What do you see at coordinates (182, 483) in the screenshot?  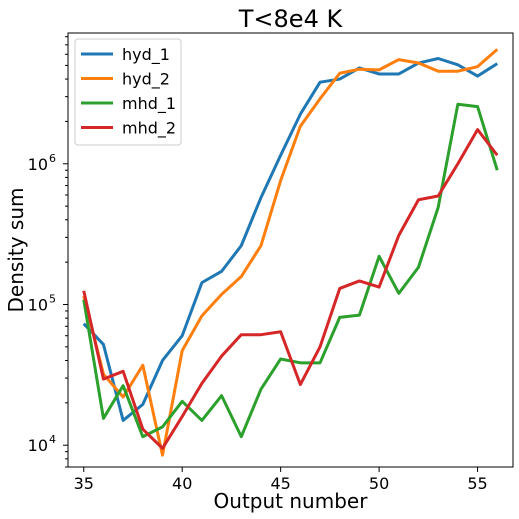 I see `x-tick-label: 40` at bounding box center [182, 483].